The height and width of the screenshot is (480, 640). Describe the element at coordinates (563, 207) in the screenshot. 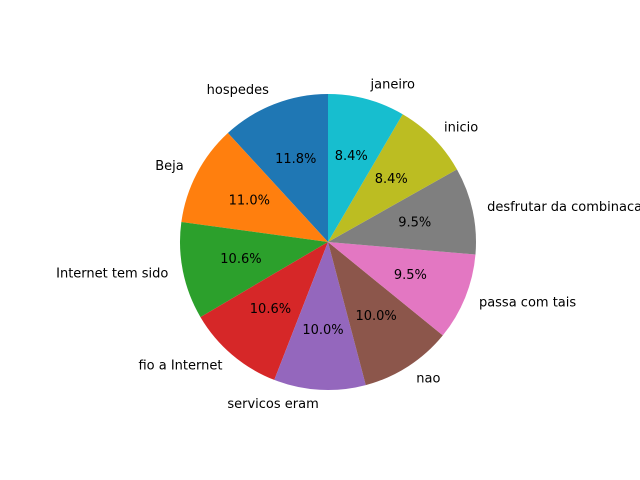

I see `slice-label-7: desfrutar da combinacao` at that location.